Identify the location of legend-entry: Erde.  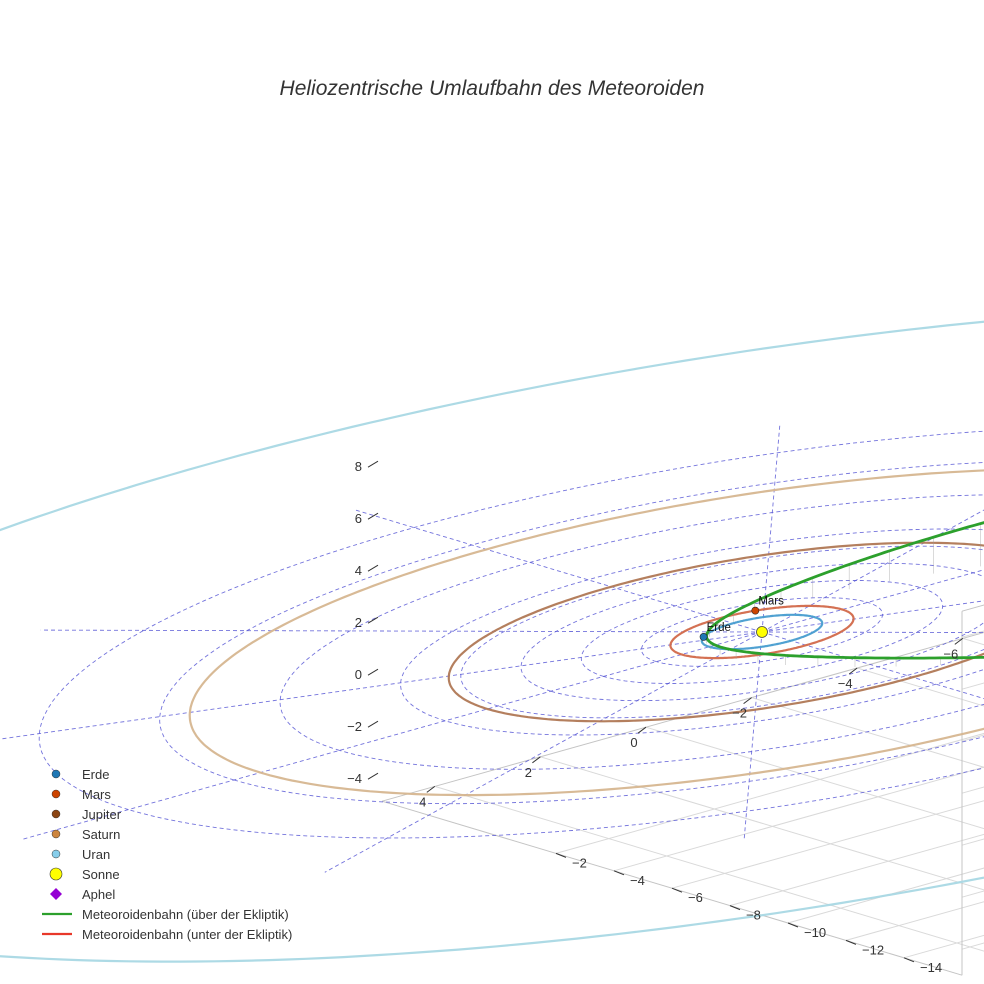
(80, 774).